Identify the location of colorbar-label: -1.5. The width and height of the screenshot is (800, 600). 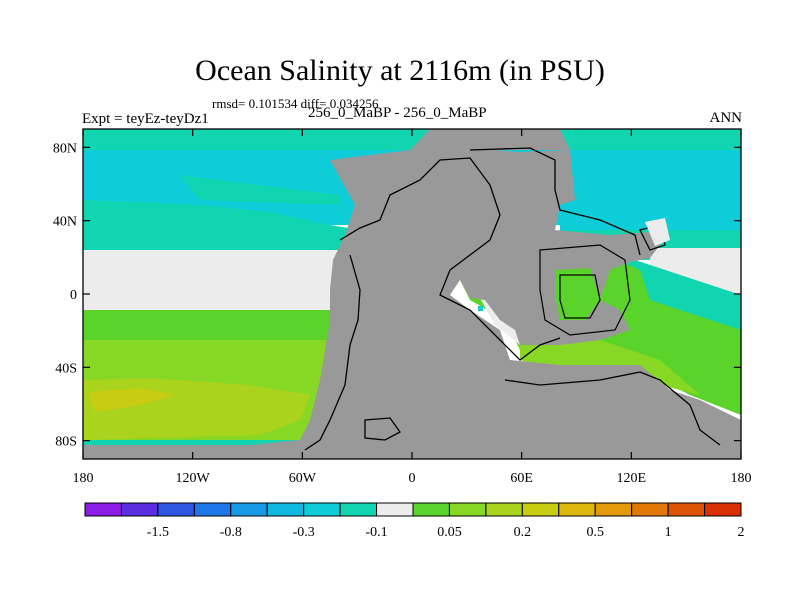
(158, 532).